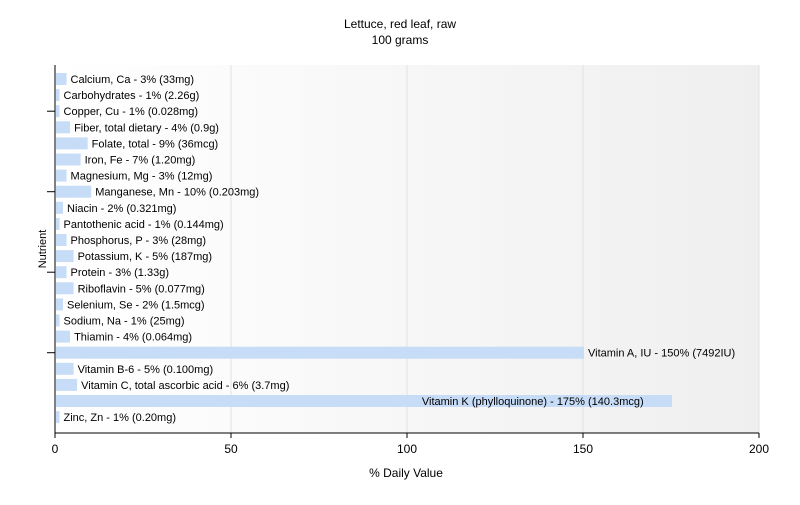  Describe the element at coordinates (400, 40) in the screenshot. I see `chart-subtitle: 100 grams` at that location.